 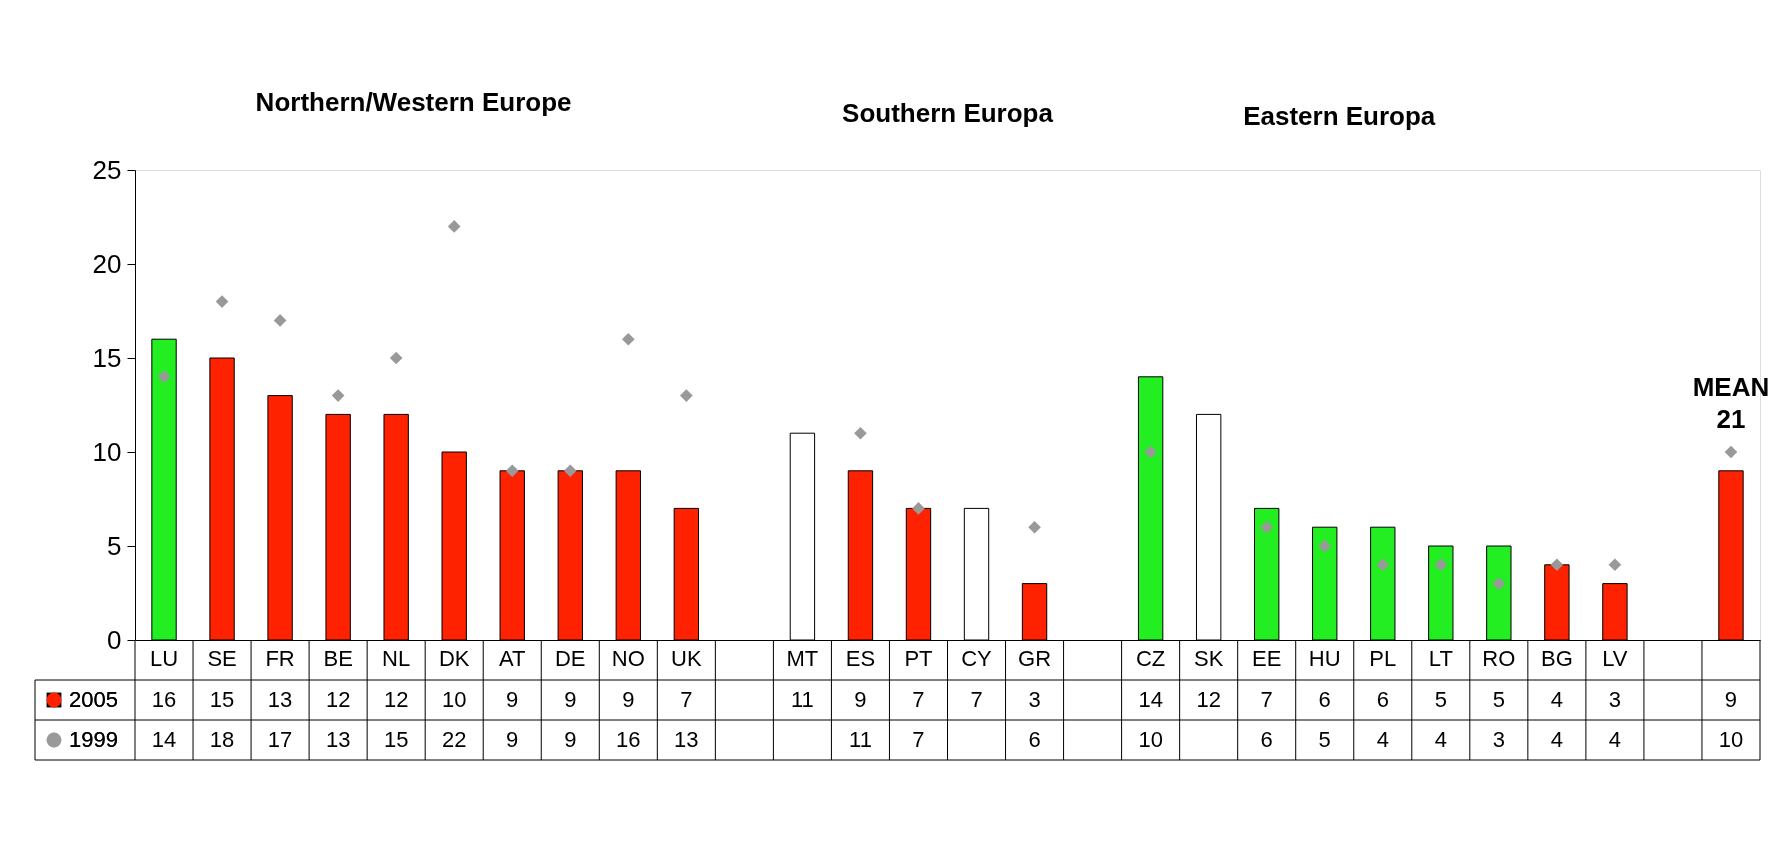 What do you see at coordinates (1440, 658) in the screenshot?
I see `x-tick-label: LT` at bounding box center [1440, 658].